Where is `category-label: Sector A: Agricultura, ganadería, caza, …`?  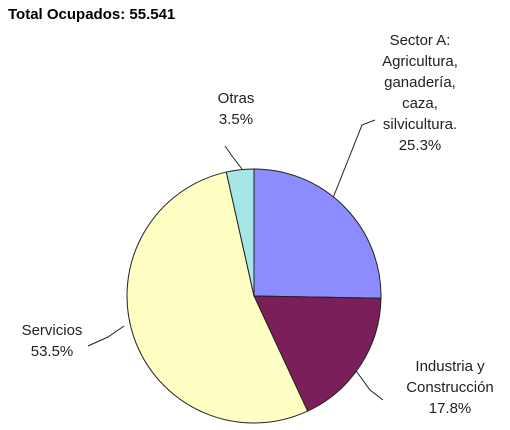
category-label: Sector A: Agricultura, ganadería, caza, … is located at coordinates (420, 82).